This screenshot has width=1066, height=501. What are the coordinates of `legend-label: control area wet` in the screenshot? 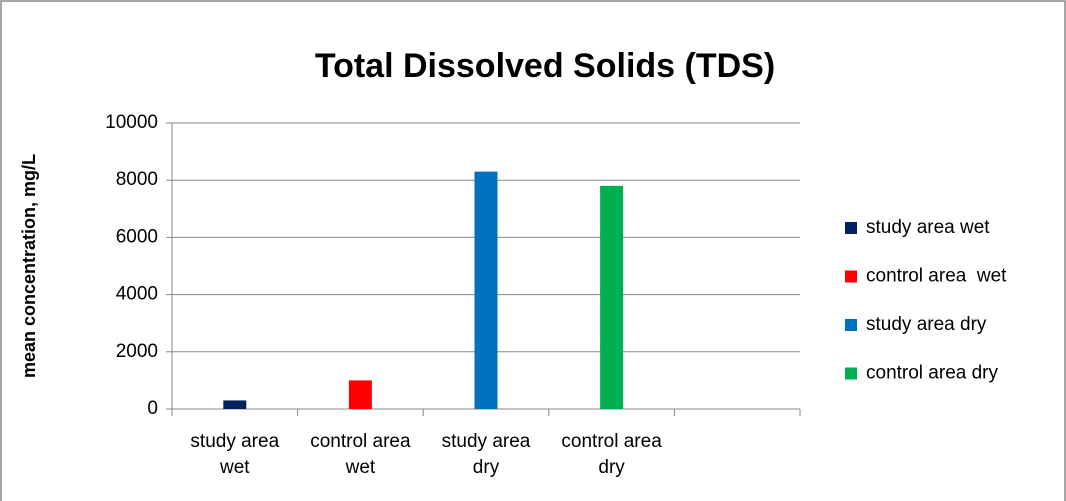 It's located at (936, 276).